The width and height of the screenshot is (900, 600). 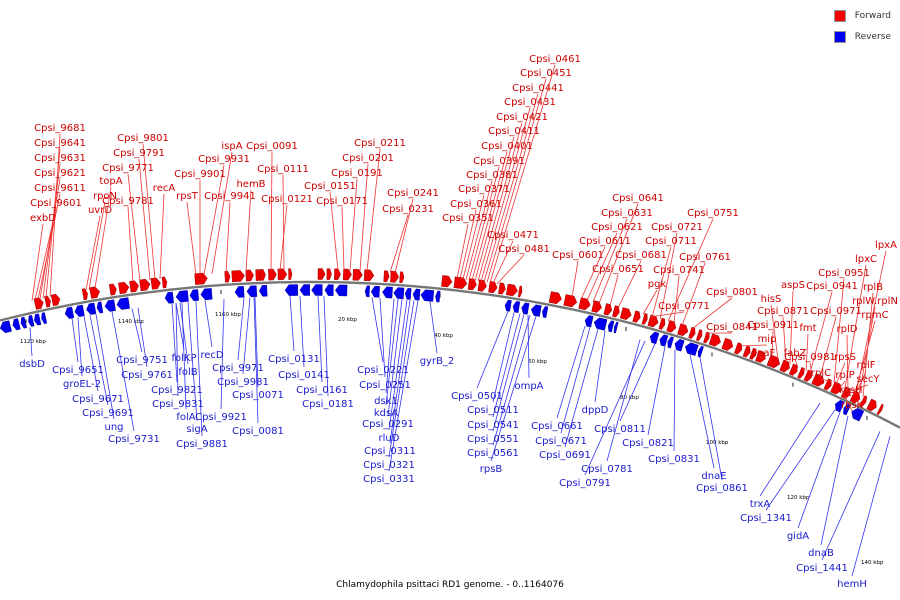 What do you see at coordinates (60, 128) in the screenshot?
I see `forward-gene-label: Cpsi_9681` at bounding box center [60, 128].